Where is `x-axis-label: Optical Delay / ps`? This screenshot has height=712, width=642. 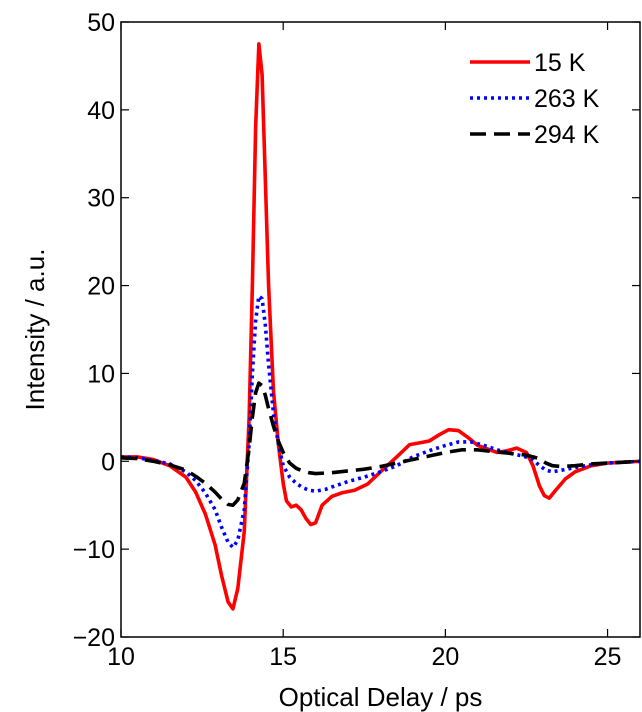
x-axis-label: Optical Delay / ps is located at coordinates (381, 697).